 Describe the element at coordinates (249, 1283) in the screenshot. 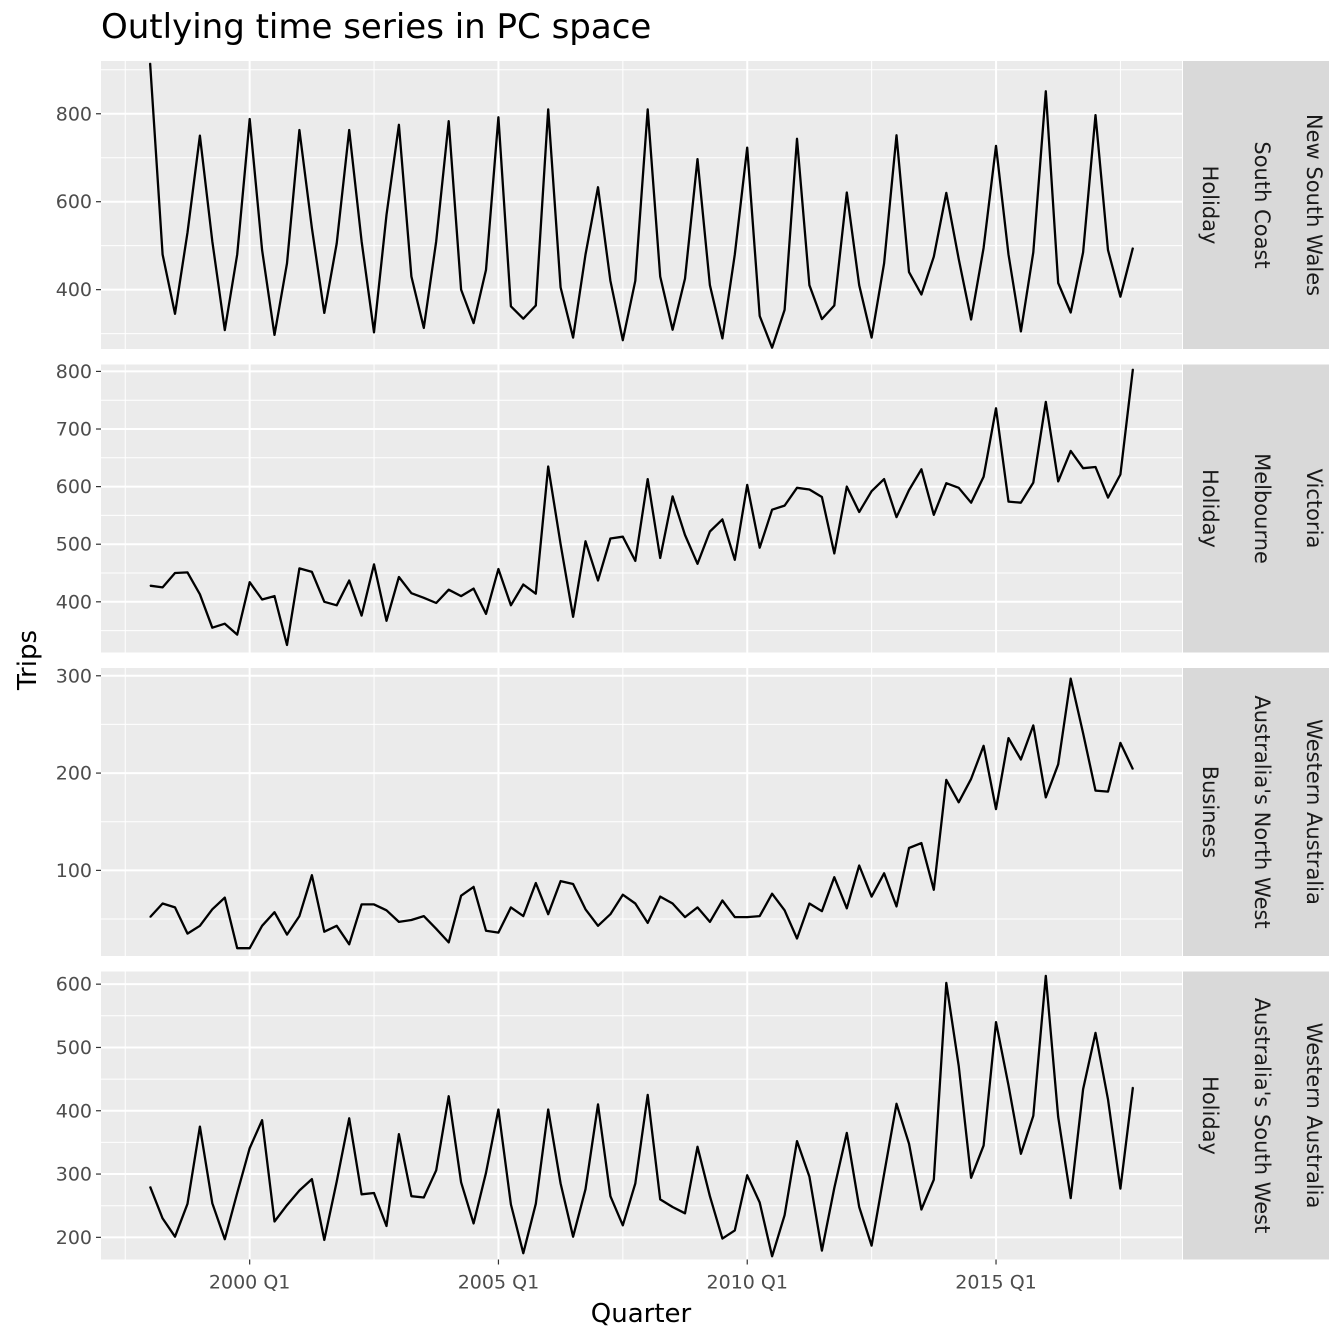

I see `x-tick-label: 2000 Q1` at that location.